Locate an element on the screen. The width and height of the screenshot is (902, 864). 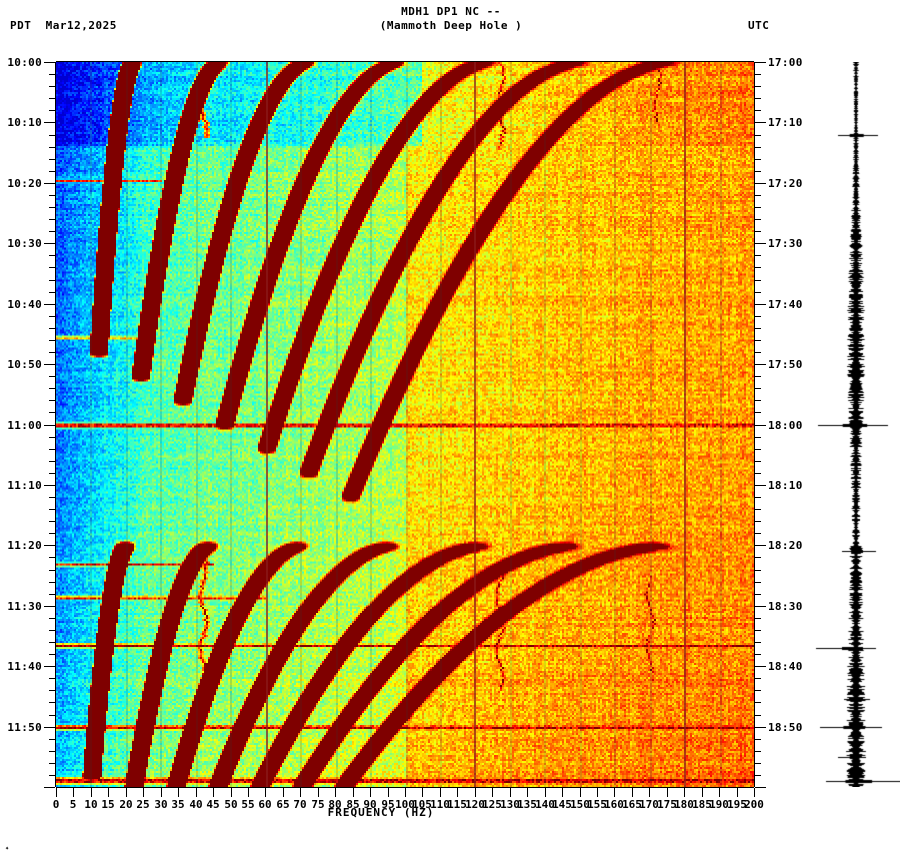
xtick-label: 150 is located at coordinates (580, 804).